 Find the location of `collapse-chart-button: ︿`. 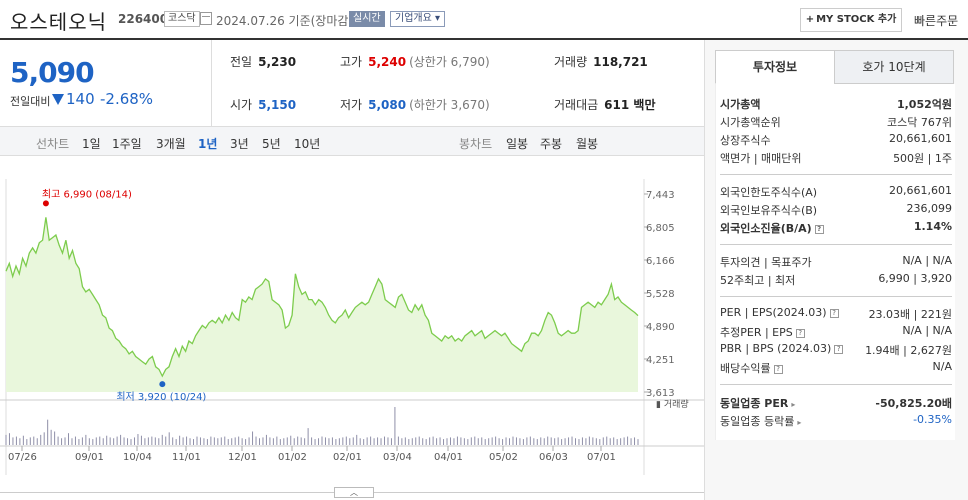

collapse-chart-button: ︿ is located at coordinates (354, 492).